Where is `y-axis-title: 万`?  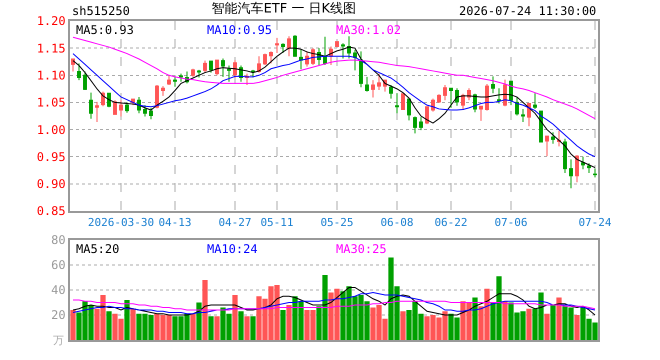 y-axis-title: 万 is located at coordinates (58, 340).